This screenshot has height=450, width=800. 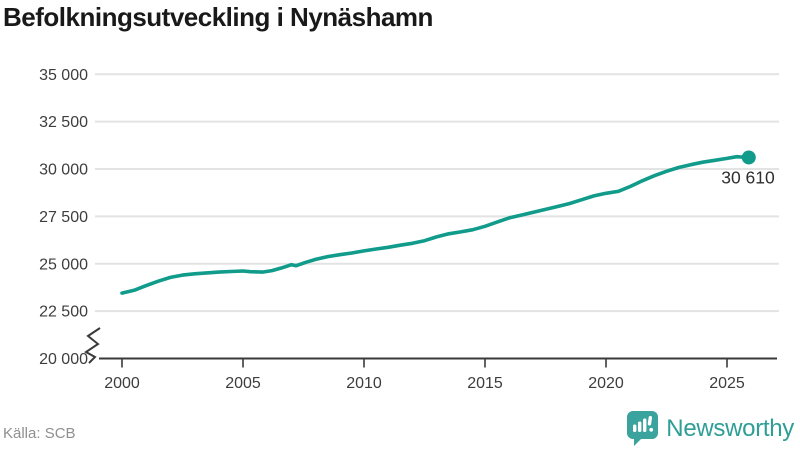 I want to click on x-tick-label: 2010, so click(x=364, y=383).